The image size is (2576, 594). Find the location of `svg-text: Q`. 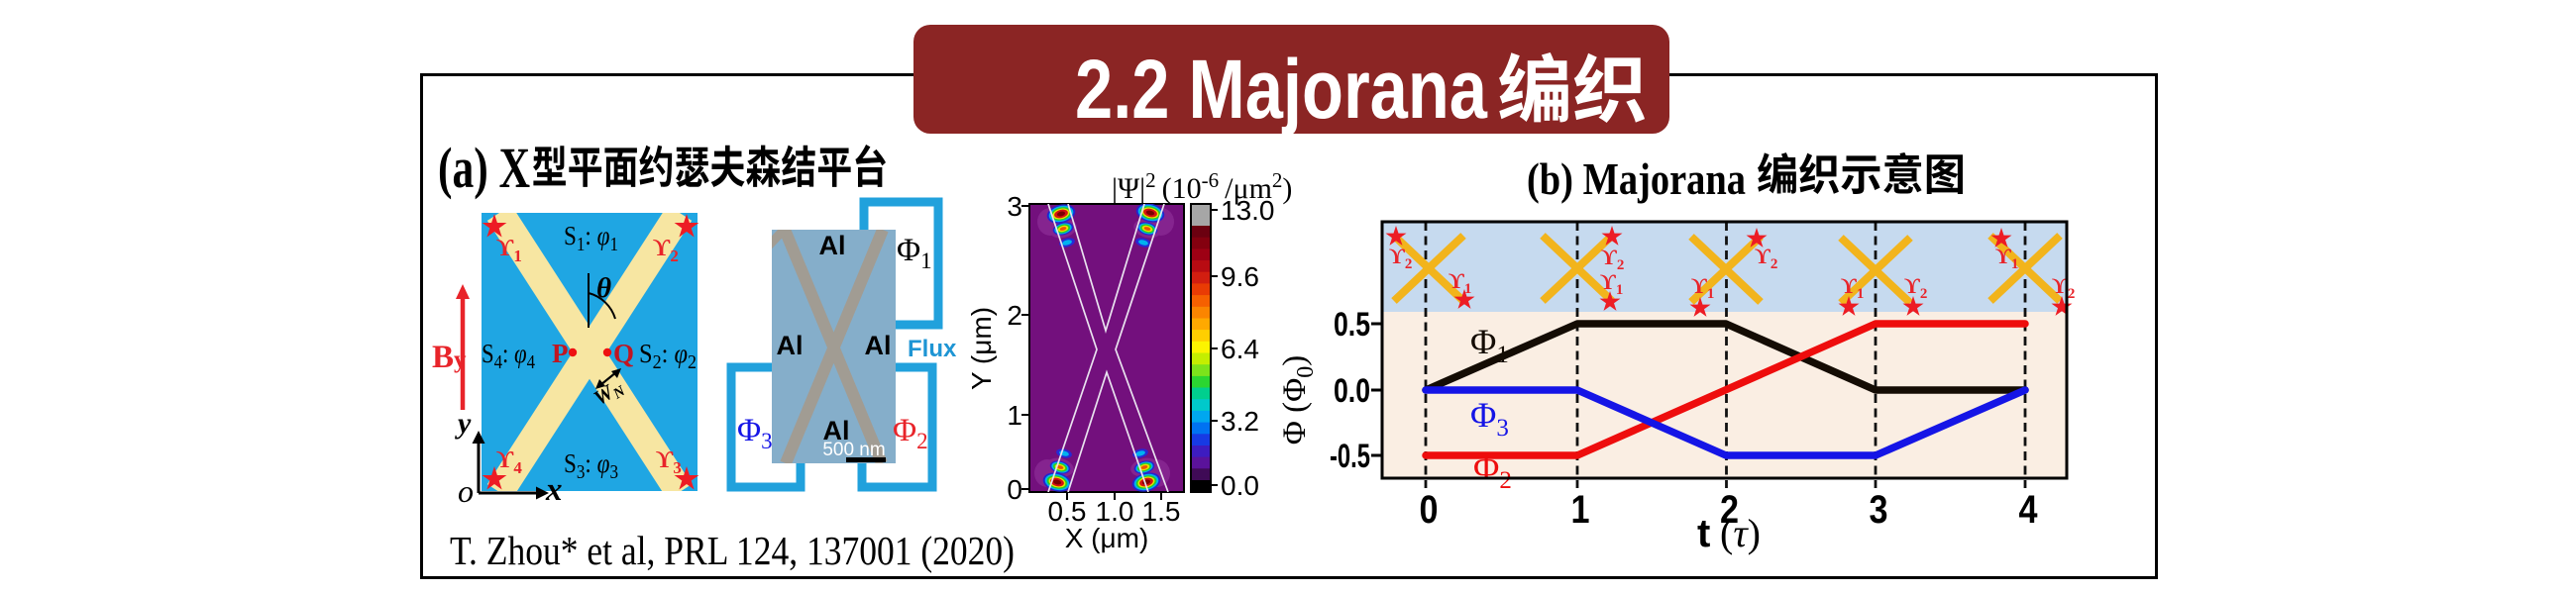

svg-text: Q is located at coordinates (623, 353).